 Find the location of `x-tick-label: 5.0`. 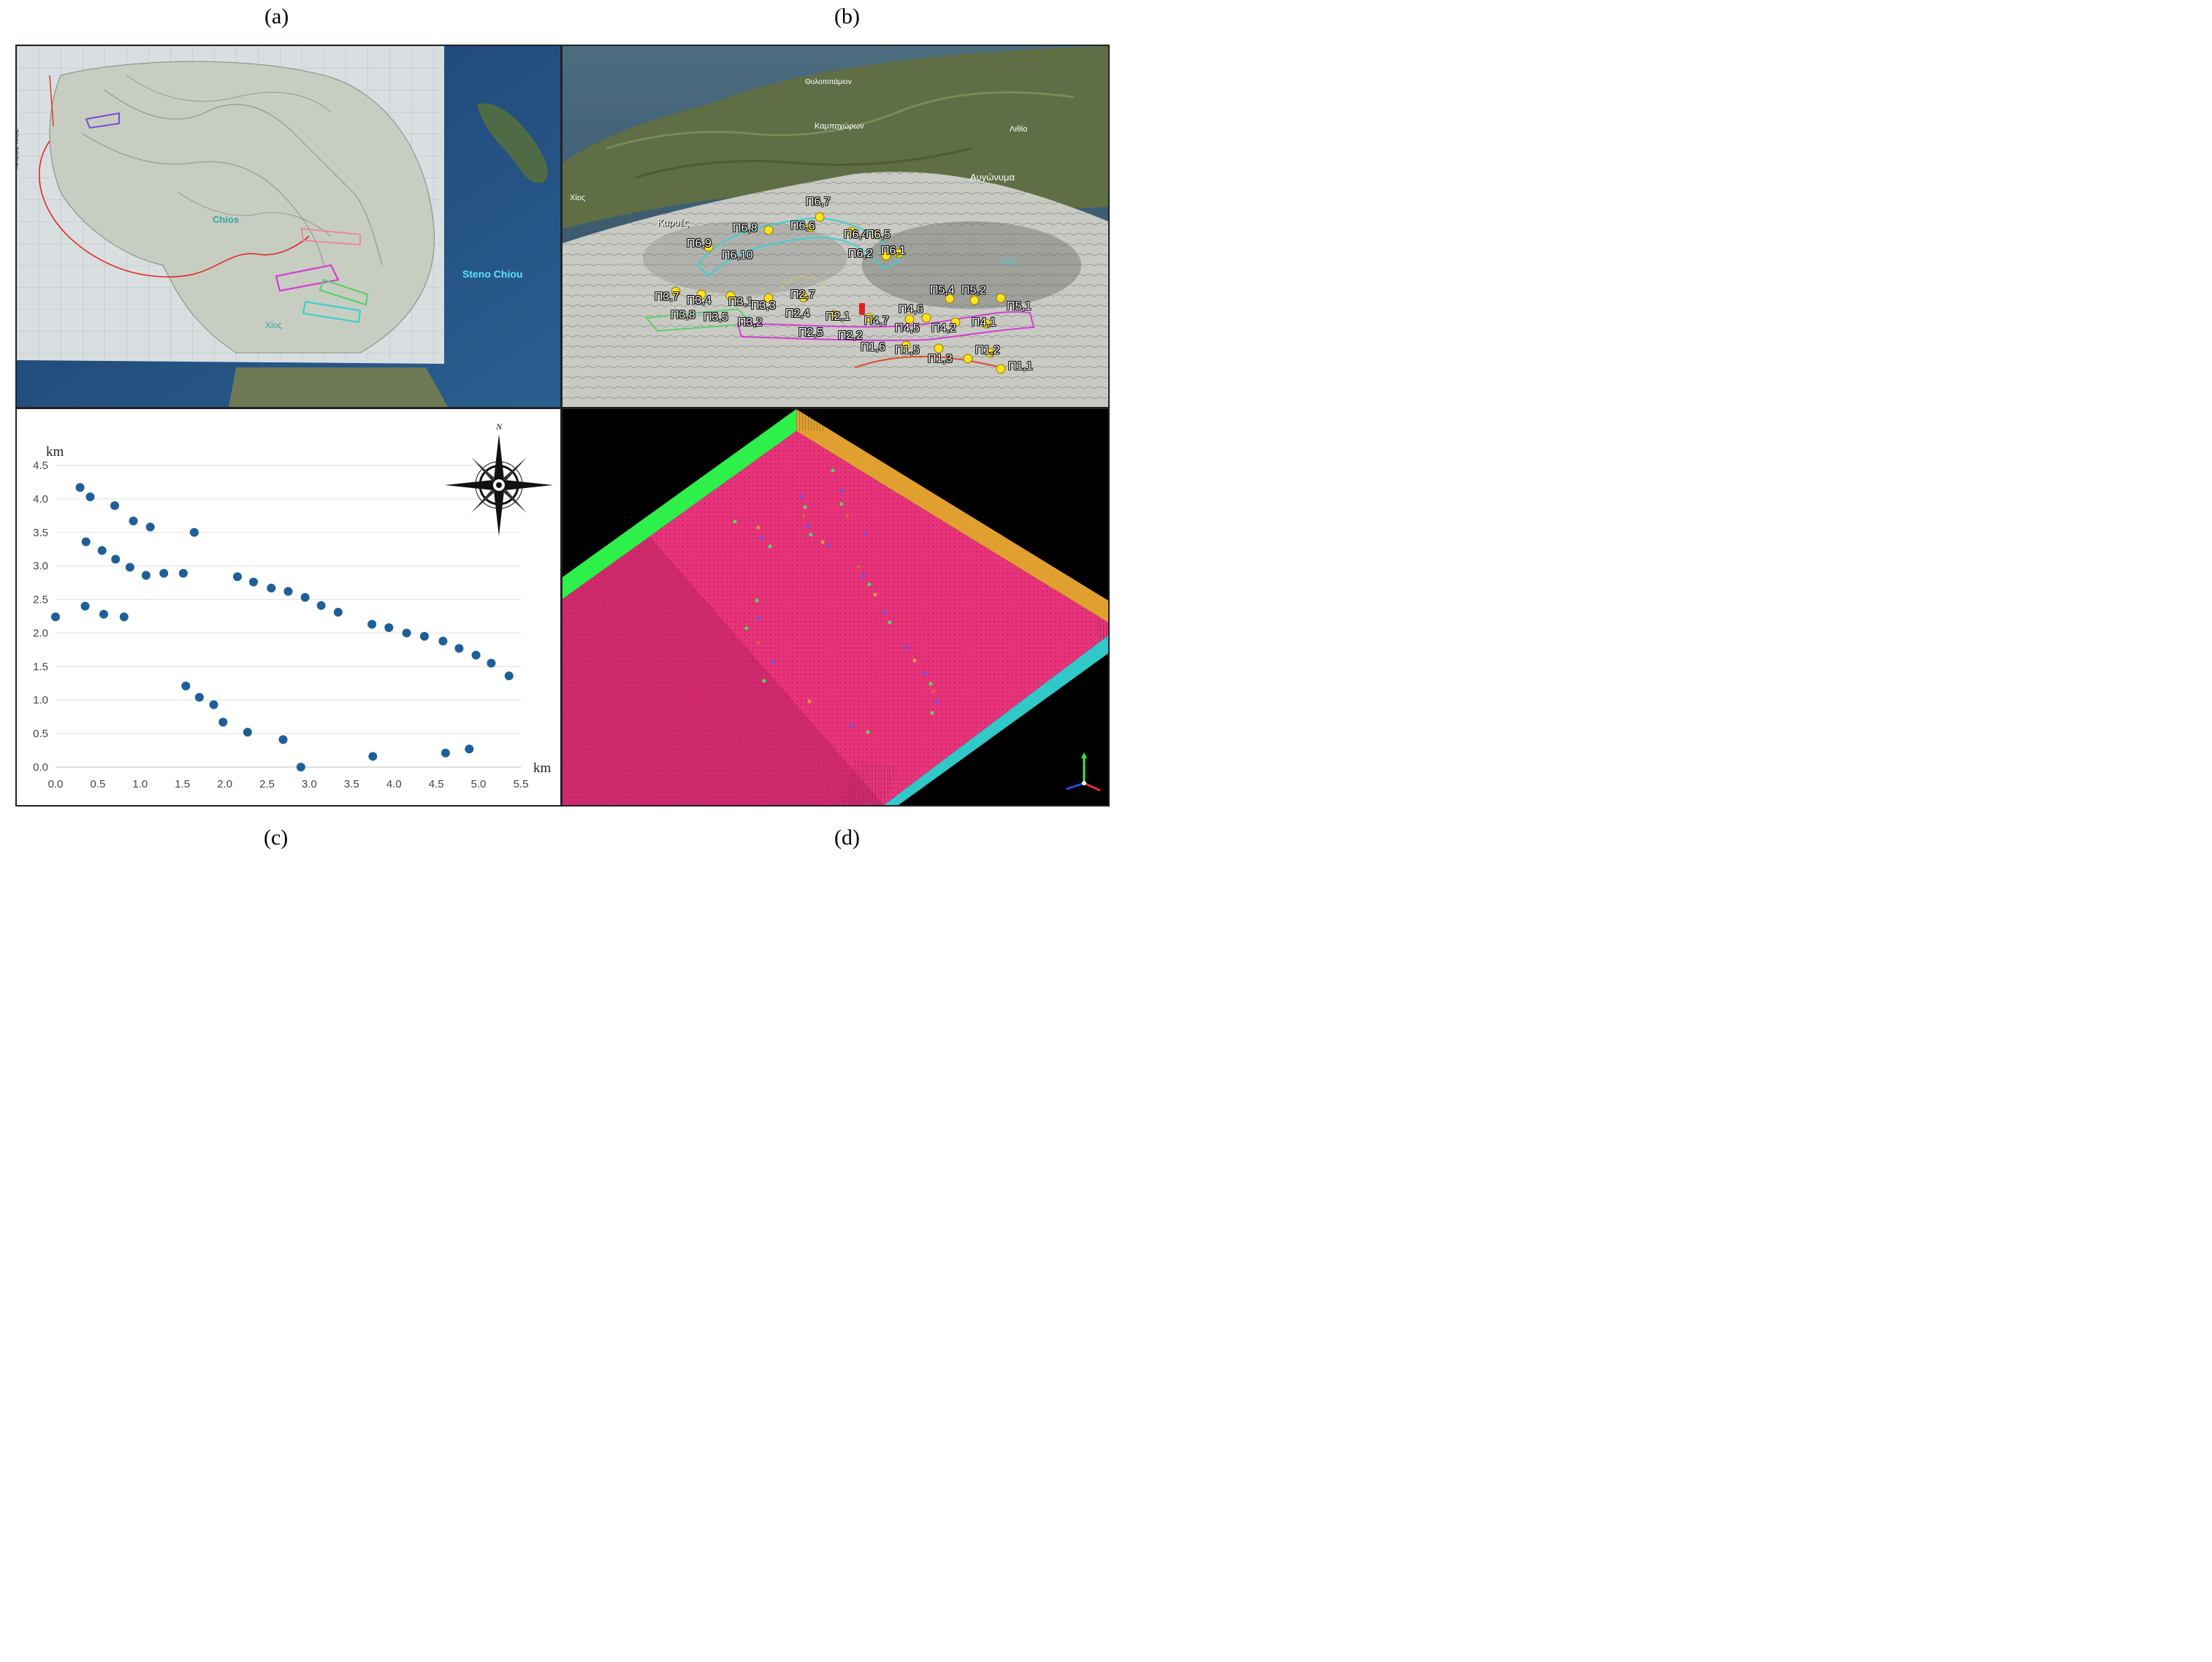

x-tick-label: 5.0 is located at coordinates (479, 784).